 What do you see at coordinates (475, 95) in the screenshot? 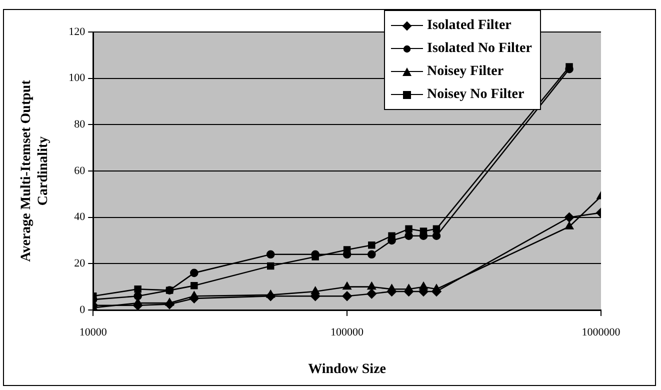
I see `legend-label: Noisey No Filter` at bounding box center [475, 95].